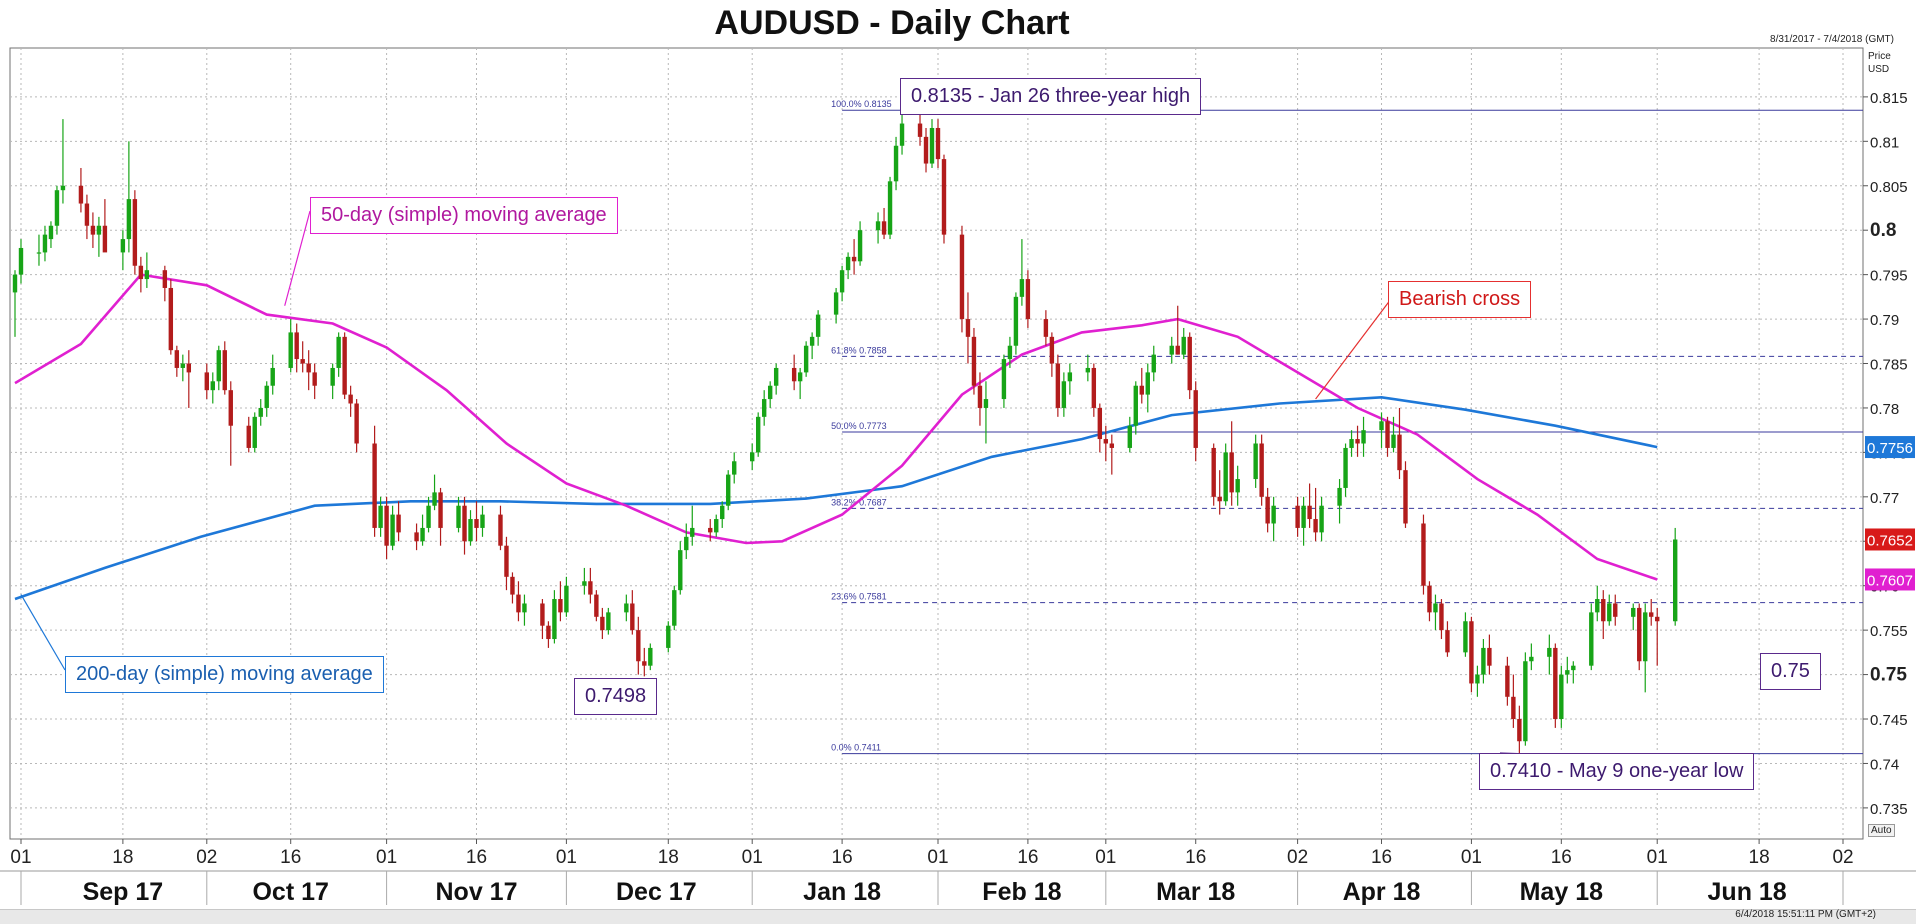 This screenshot has height=924, width=1916. I want to click on y-tick-label: 0.75, so click(1888, 675).